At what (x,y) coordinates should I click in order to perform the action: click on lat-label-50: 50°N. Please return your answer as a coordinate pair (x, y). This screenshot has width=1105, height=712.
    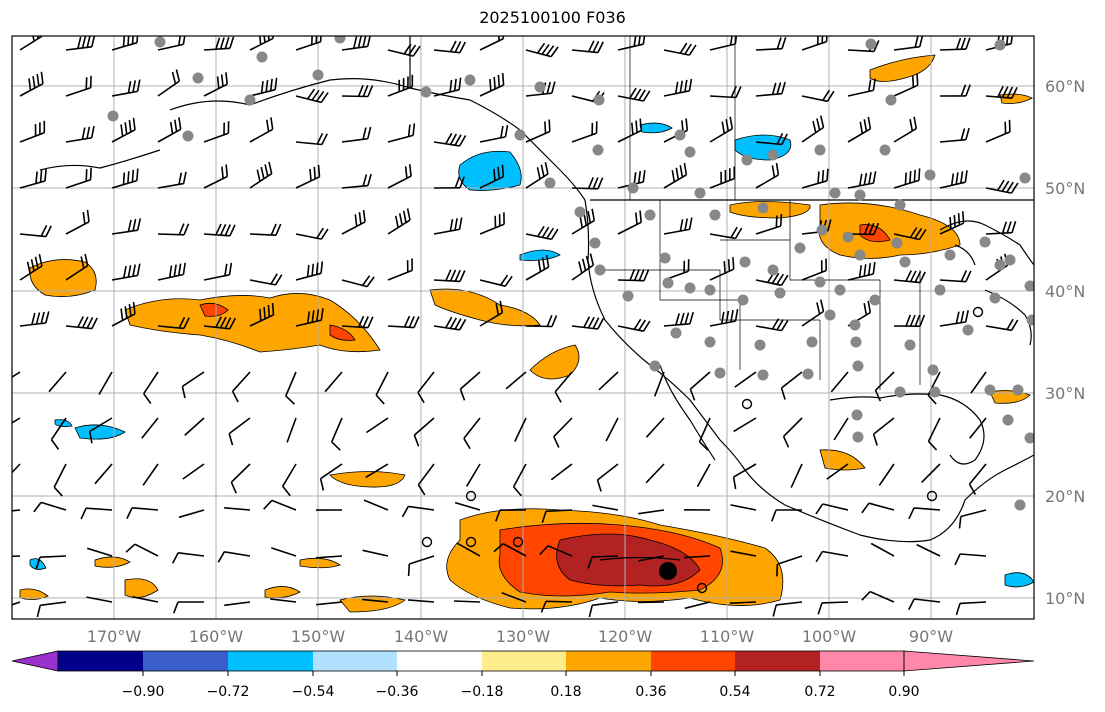
    Looking at the image, I should click on (1065, 188).